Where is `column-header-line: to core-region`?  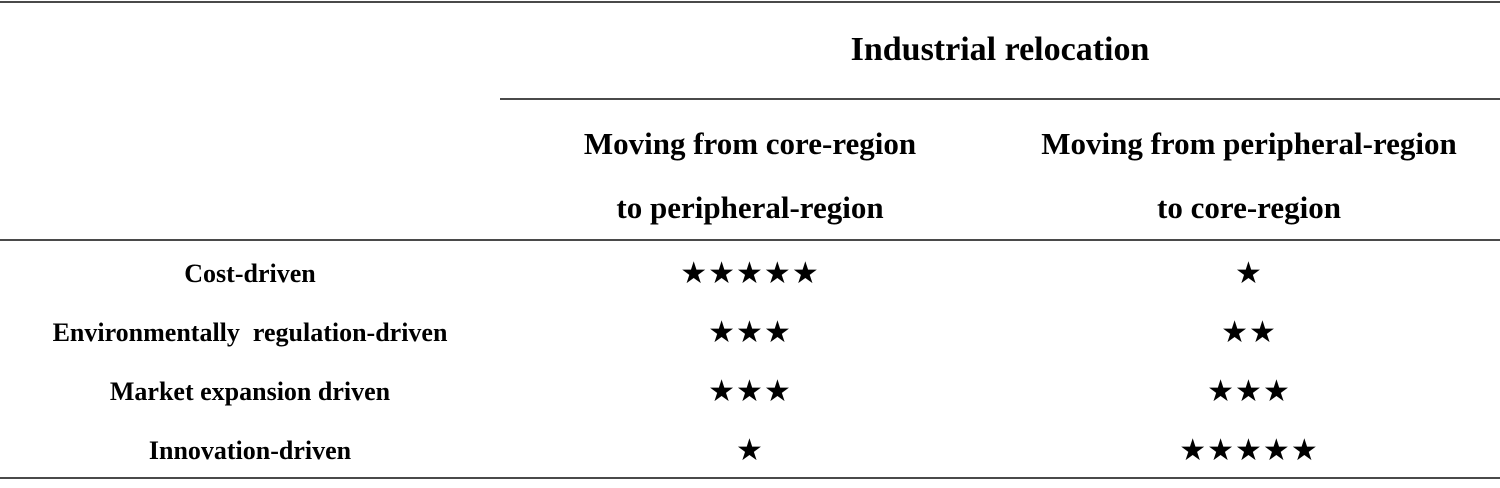
column-header-line: to core-region is located at coordinates (1249, 207).